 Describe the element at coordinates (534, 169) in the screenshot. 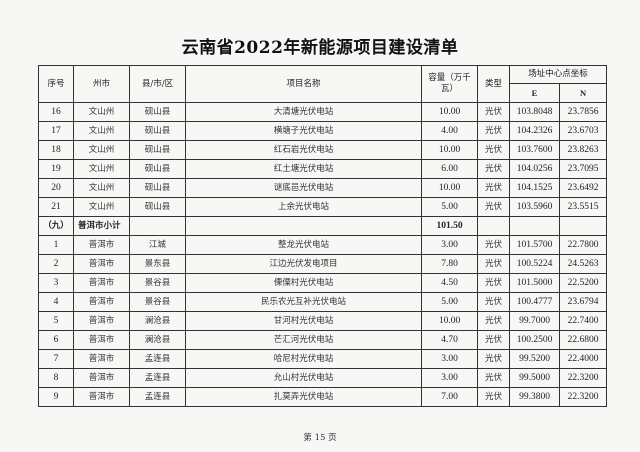

I see `cell-e: 104.0256` at that location.